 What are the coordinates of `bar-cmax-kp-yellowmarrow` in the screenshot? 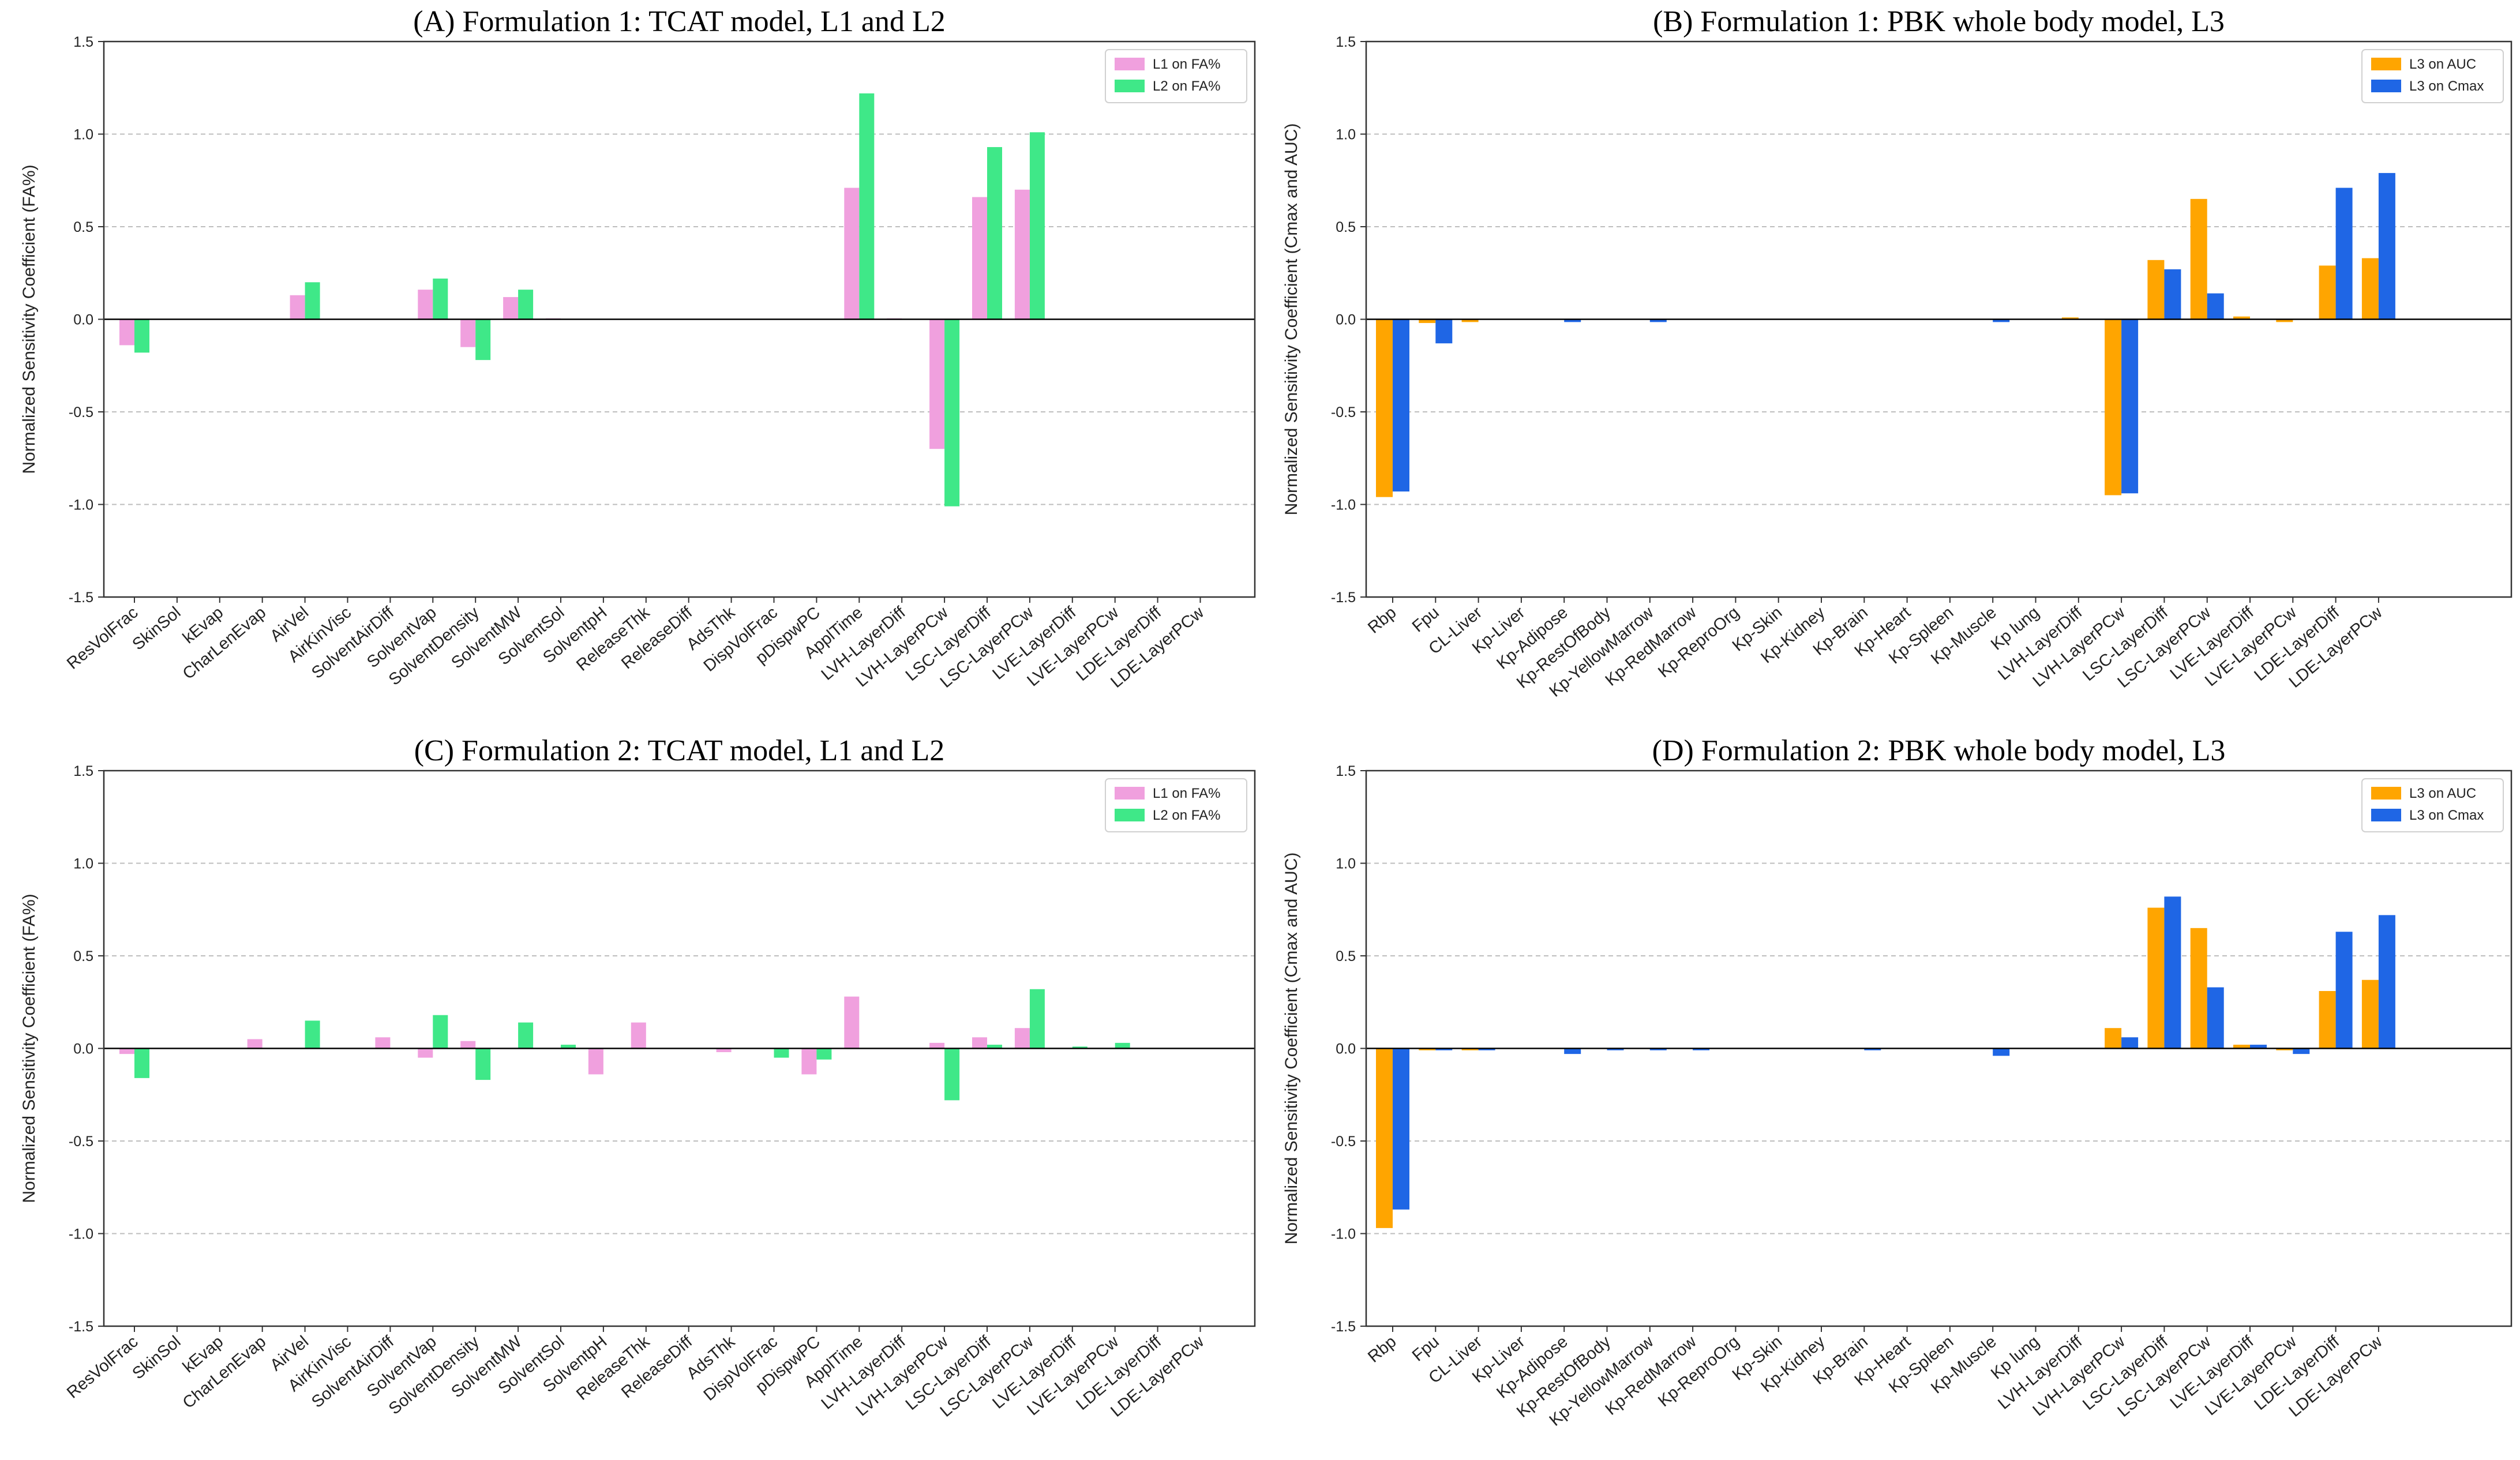 It's located at (1658, 320).